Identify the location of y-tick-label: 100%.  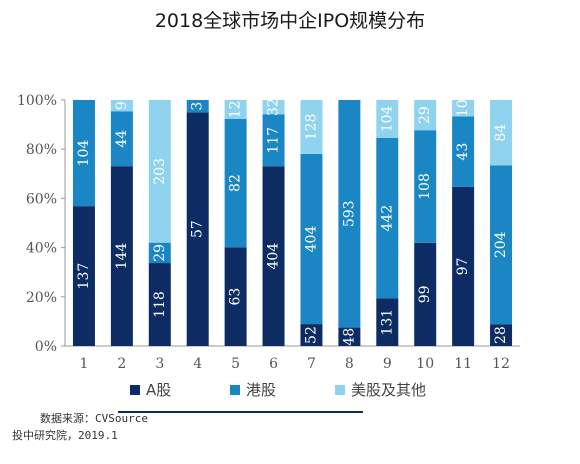
(37, 101).